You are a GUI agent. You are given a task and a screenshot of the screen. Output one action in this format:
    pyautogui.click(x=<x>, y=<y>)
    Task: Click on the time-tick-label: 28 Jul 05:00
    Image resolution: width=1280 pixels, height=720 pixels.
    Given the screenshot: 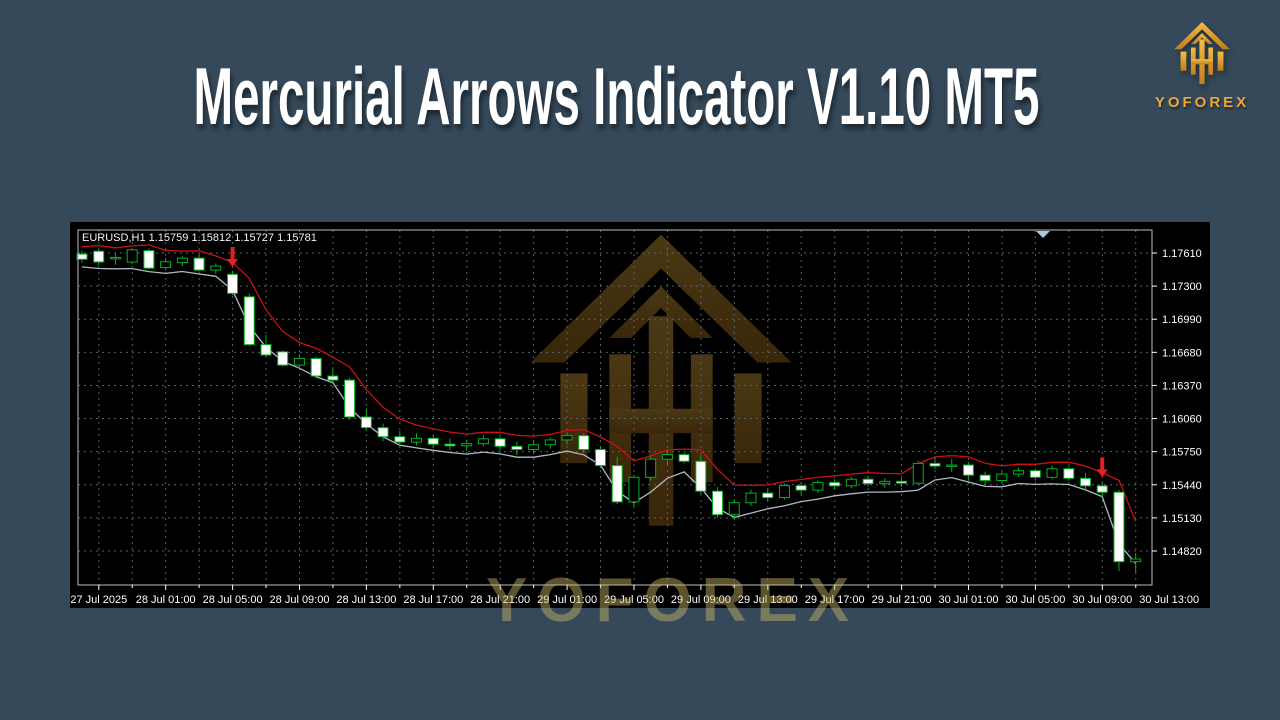 What is the action you would take?
    pyautogui.click(x=233, y=600)
    